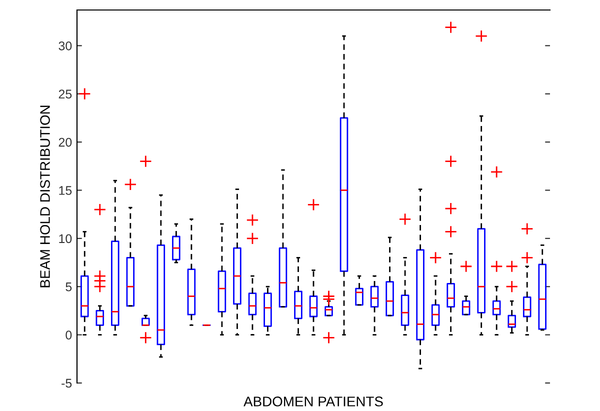 The image size is (600, 411). Describe the element at coordinates (69, 287) in the screenshot. I see `y-tick-label: 5` at that location.